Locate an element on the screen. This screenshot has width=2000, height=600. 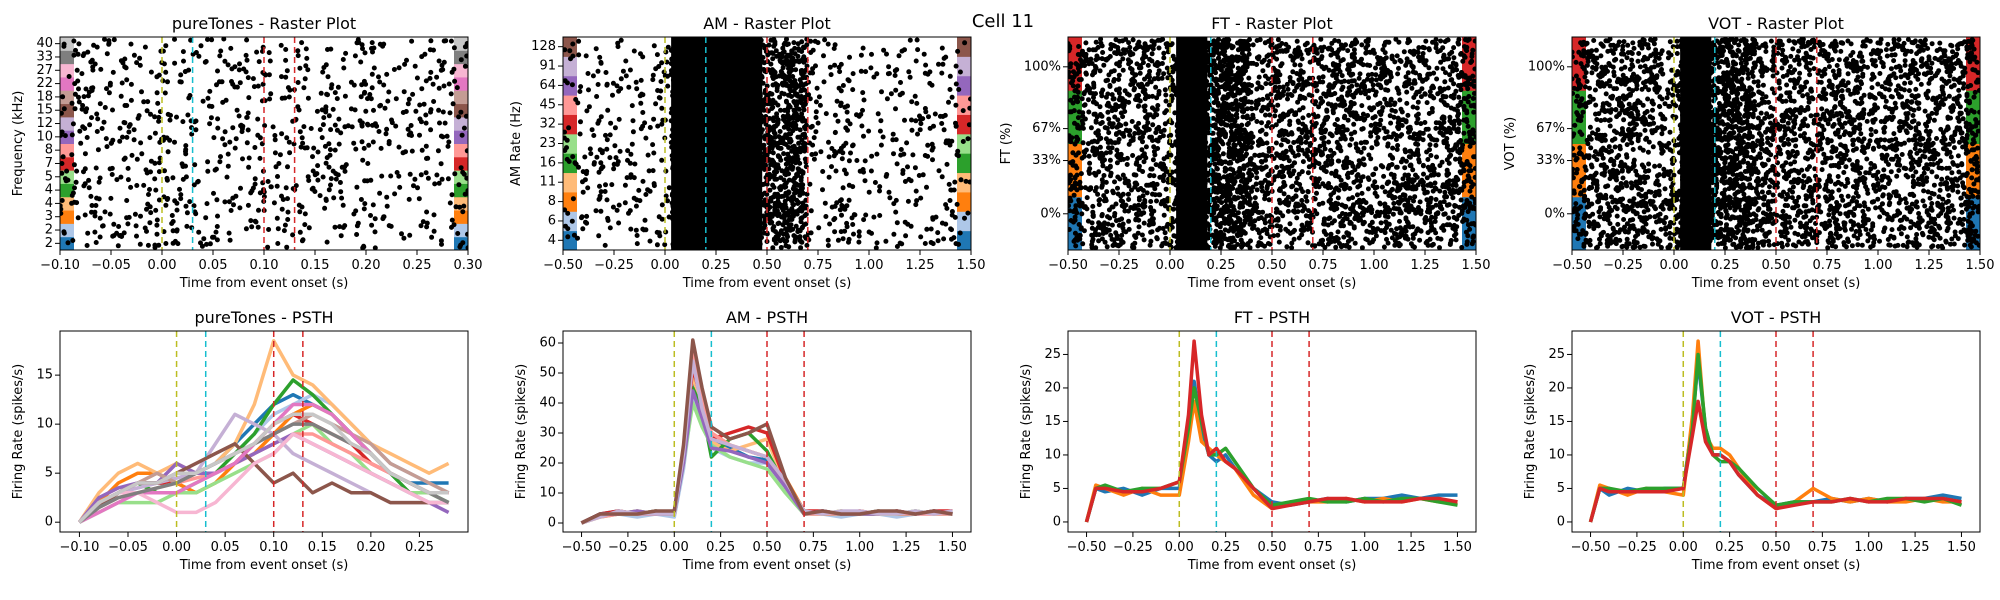
subplot-title: FT - PSTH is located at coordinates (1272, 317).